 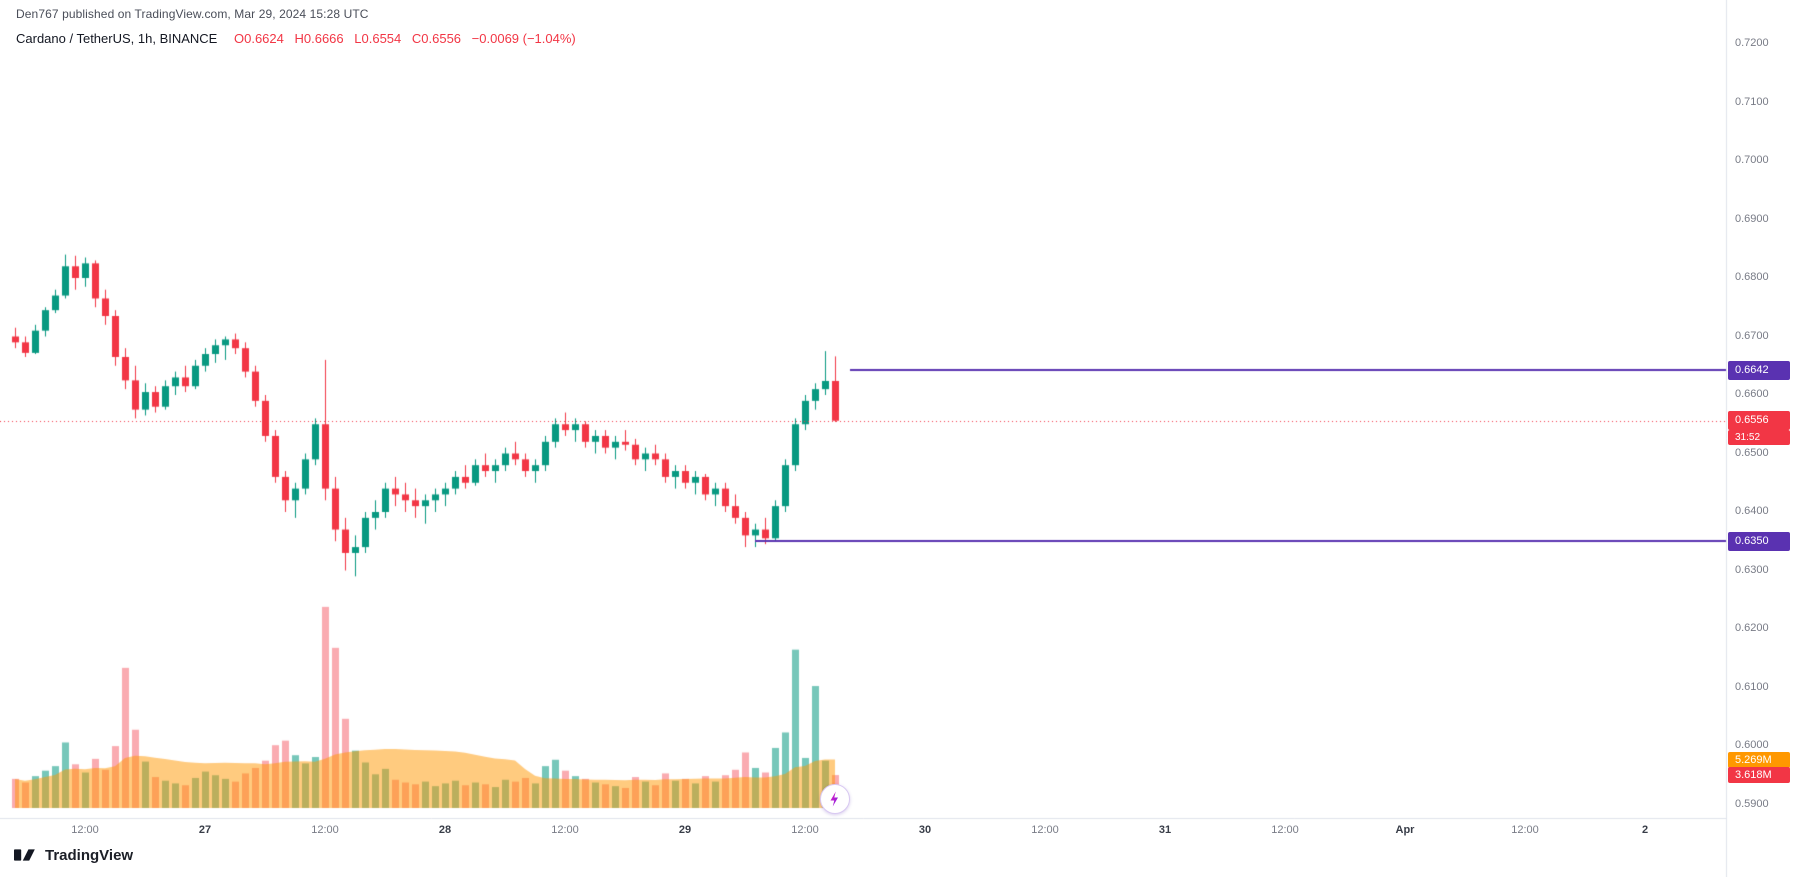 I want to click on time-axis-label: 30, so click(x=925, y=830).